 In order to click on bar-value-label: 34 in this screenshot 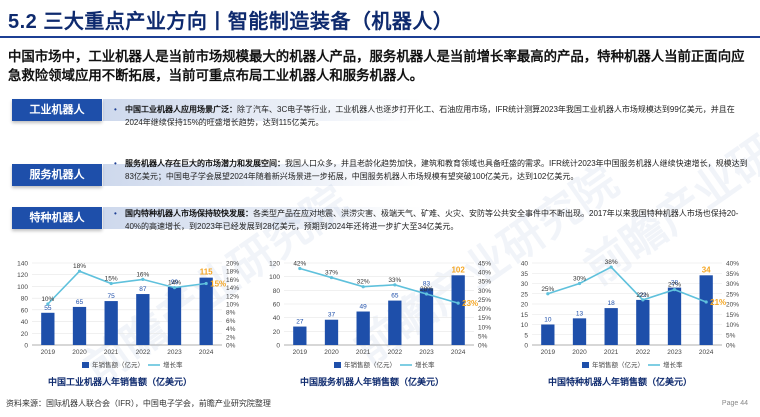, I will do `click(706, 269)`.